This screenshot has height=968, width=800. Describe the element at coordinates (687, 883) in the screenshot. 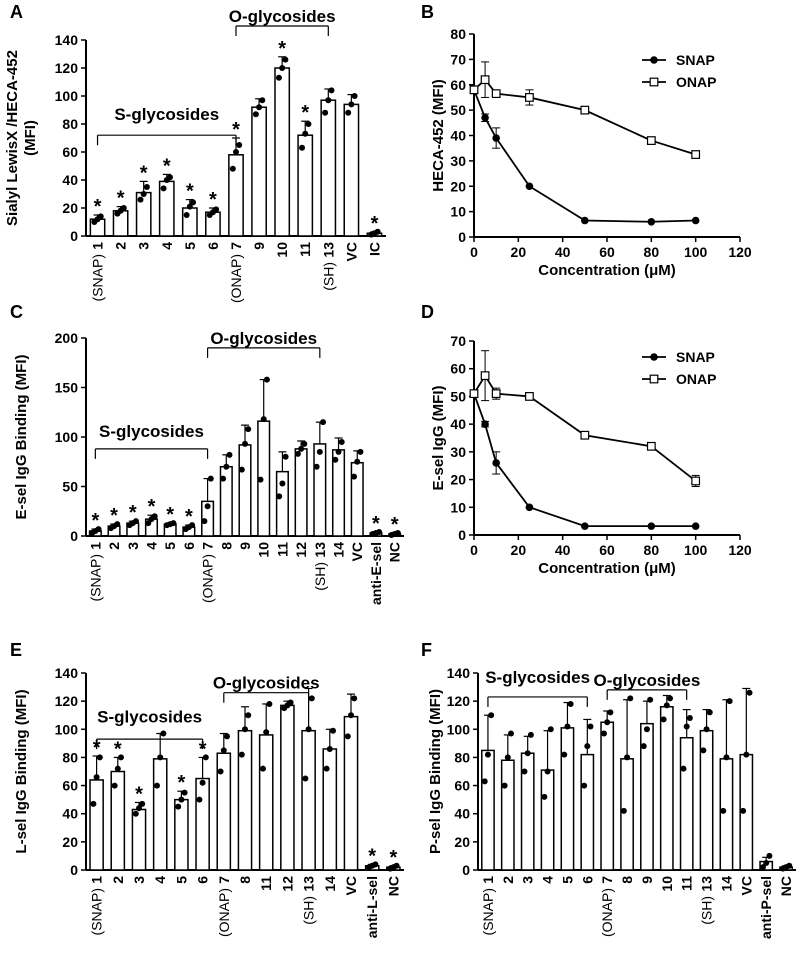

I see `x-tick-label: 11` at that location.